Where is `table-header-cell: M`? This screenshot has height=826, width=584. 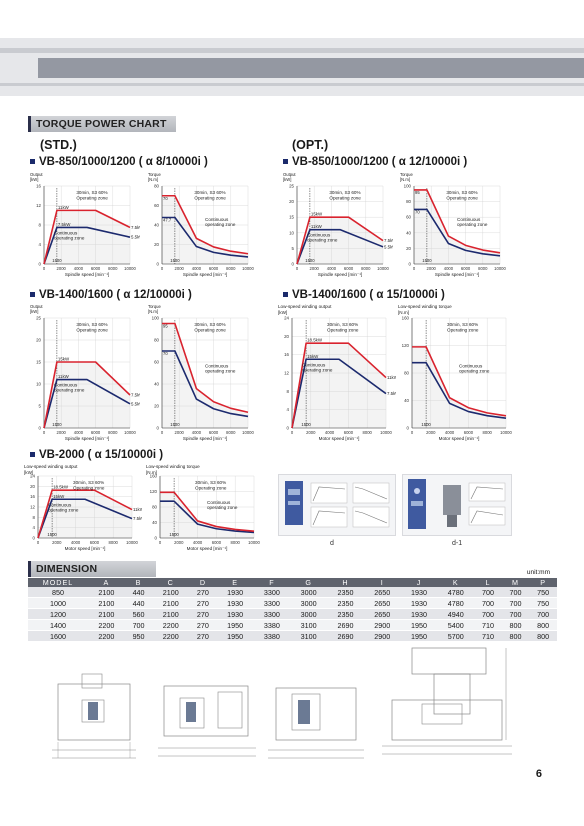 table-header-cell: M is located at coordinates (515, 582).